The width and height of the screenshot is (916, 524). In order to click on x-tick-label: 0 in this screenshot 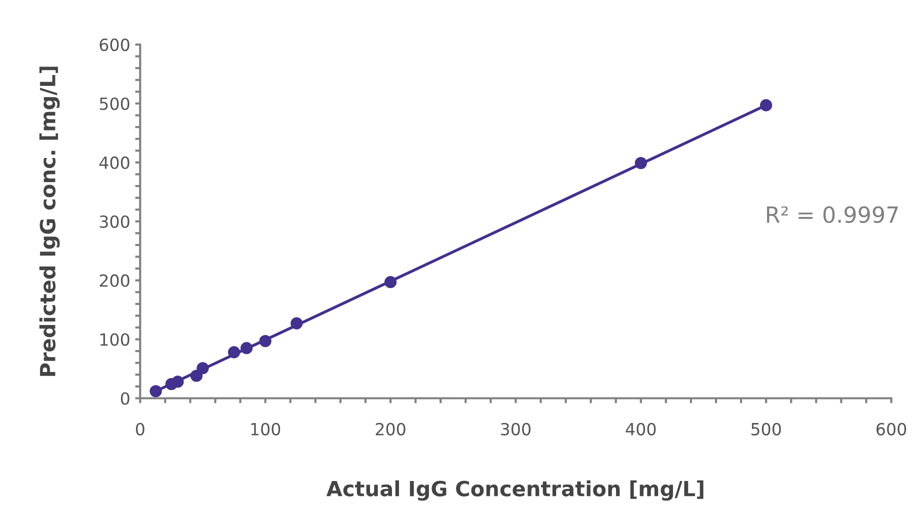, I will do `click(140, 429)`.